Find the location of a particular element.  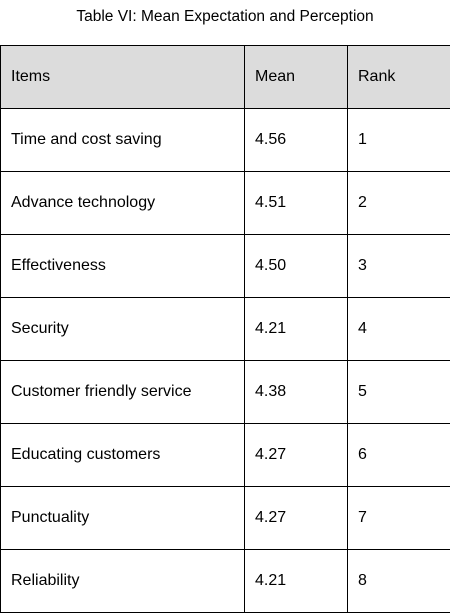

item-cell: Advance technology is located at coordinates (123, 203).